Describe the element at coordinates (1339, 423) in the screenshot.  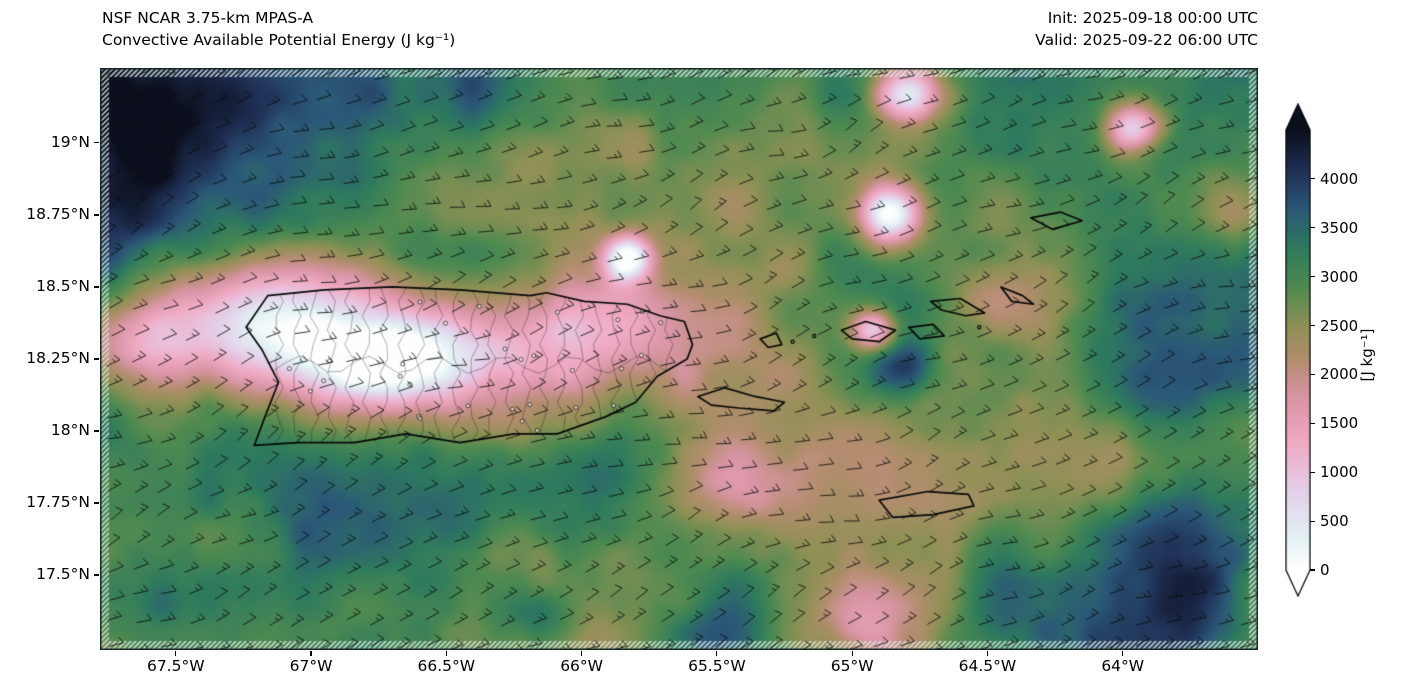
I see `colorbar-tick-label: 1500` at that location.